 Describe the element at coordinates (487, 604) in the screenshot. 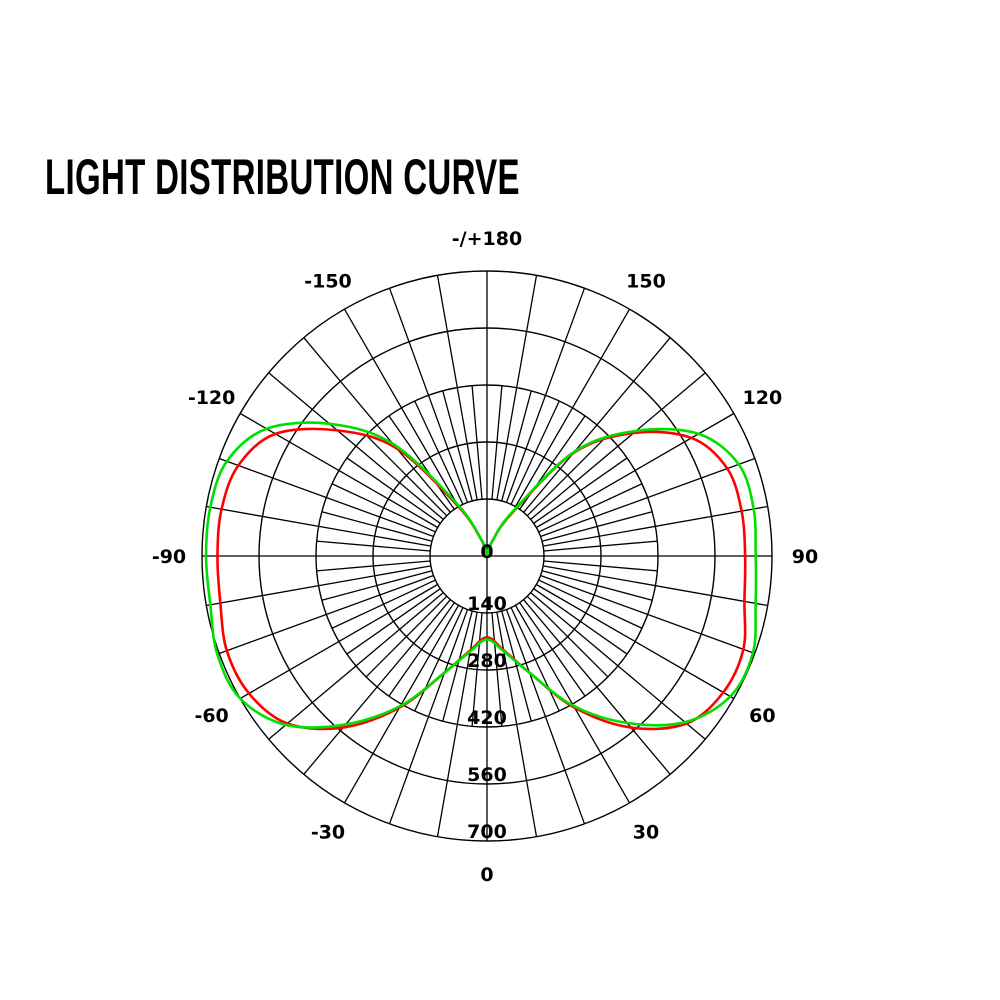

I see `radial-tick-label: 140` at that location.